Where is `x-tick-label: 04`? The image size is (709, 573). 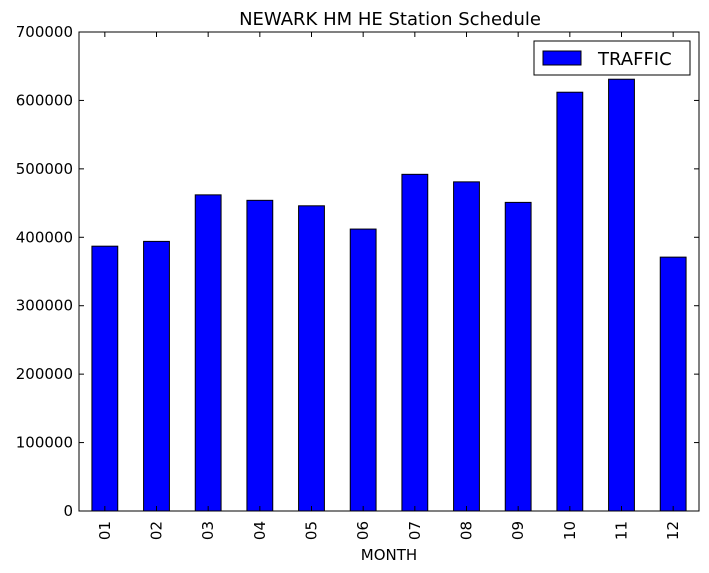 x-tick-label: 04 is located at coordinates (260, 530).